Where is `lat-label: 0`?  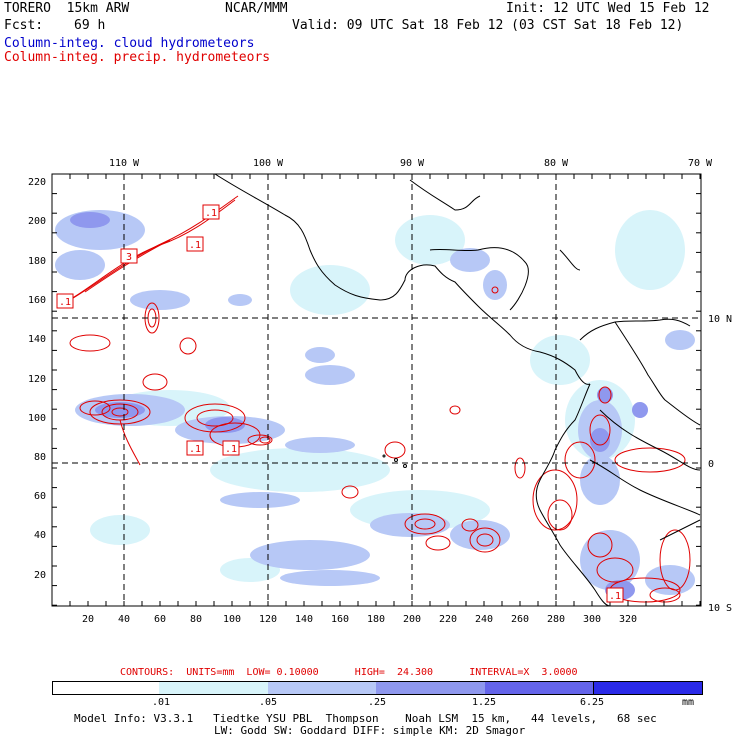 lat-label: 0 is located at coordinates (711, 464).